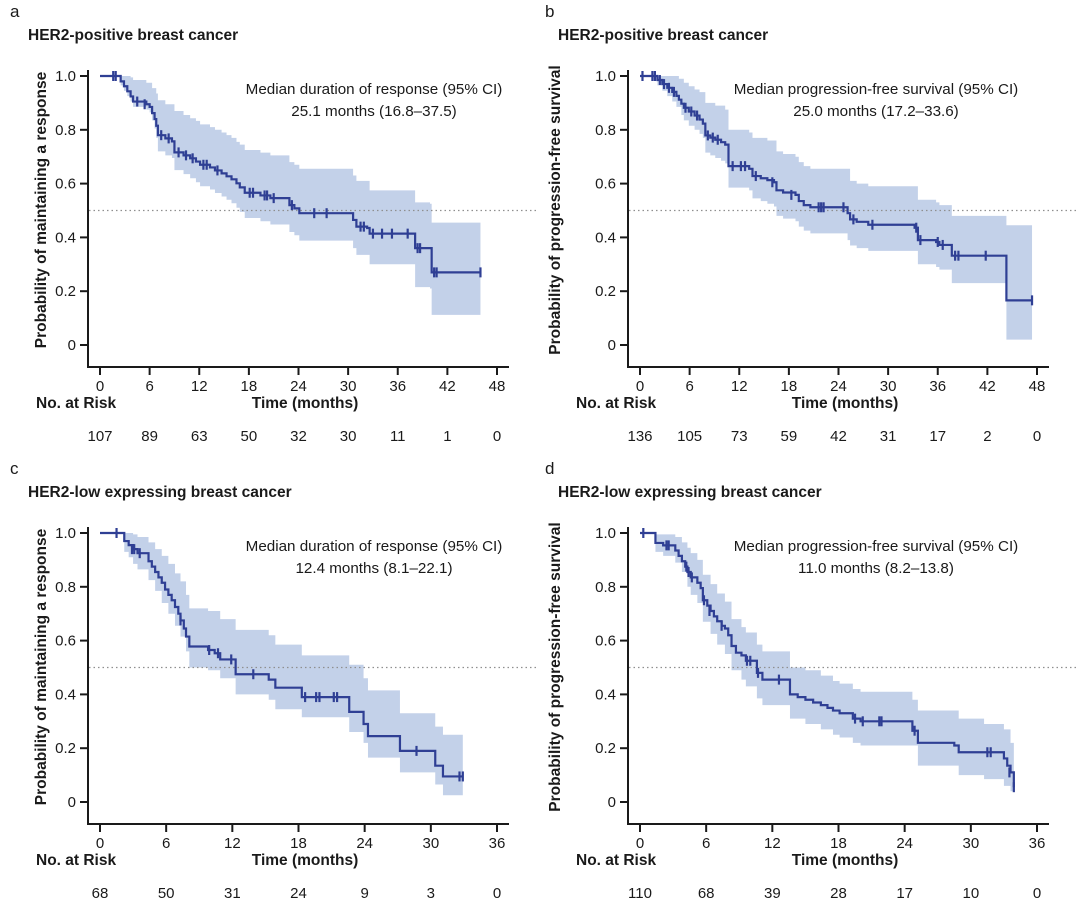 The width and height of the screenshot is (1080, 914). I want to click on svg-text: 105, so click(689, 436).